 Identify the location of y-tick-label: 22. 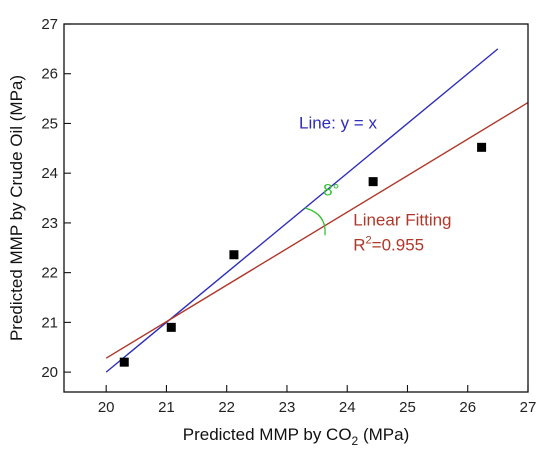
(49, 273).